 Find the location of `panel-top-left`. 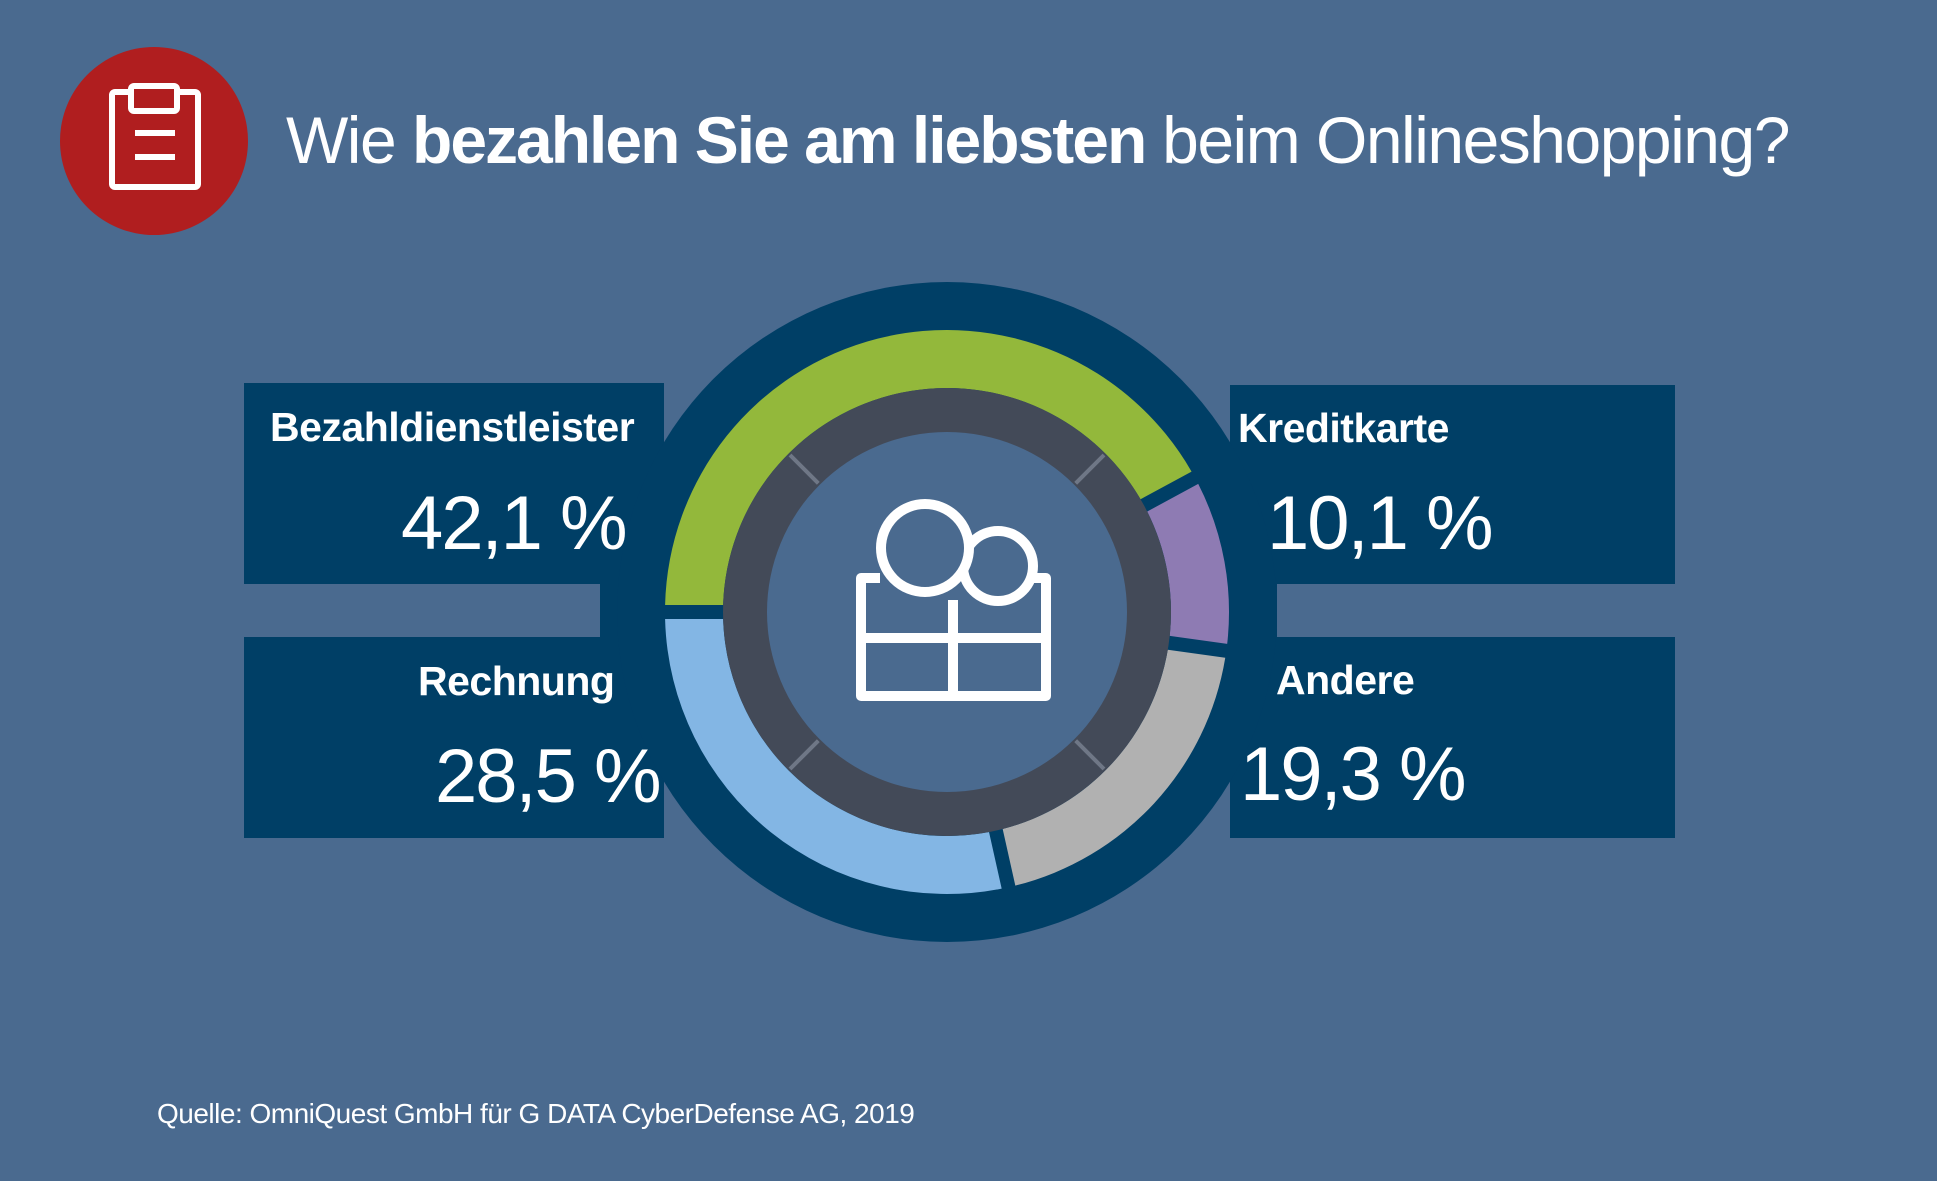

panel-top-left is located at coordinates (454, 483).